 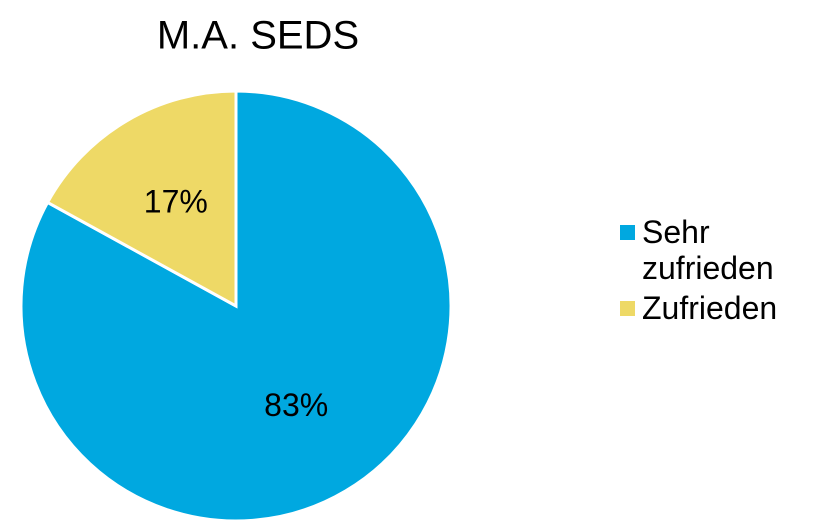 I want to click on legend-label: Zufrieden, so click(x=710, y=308).